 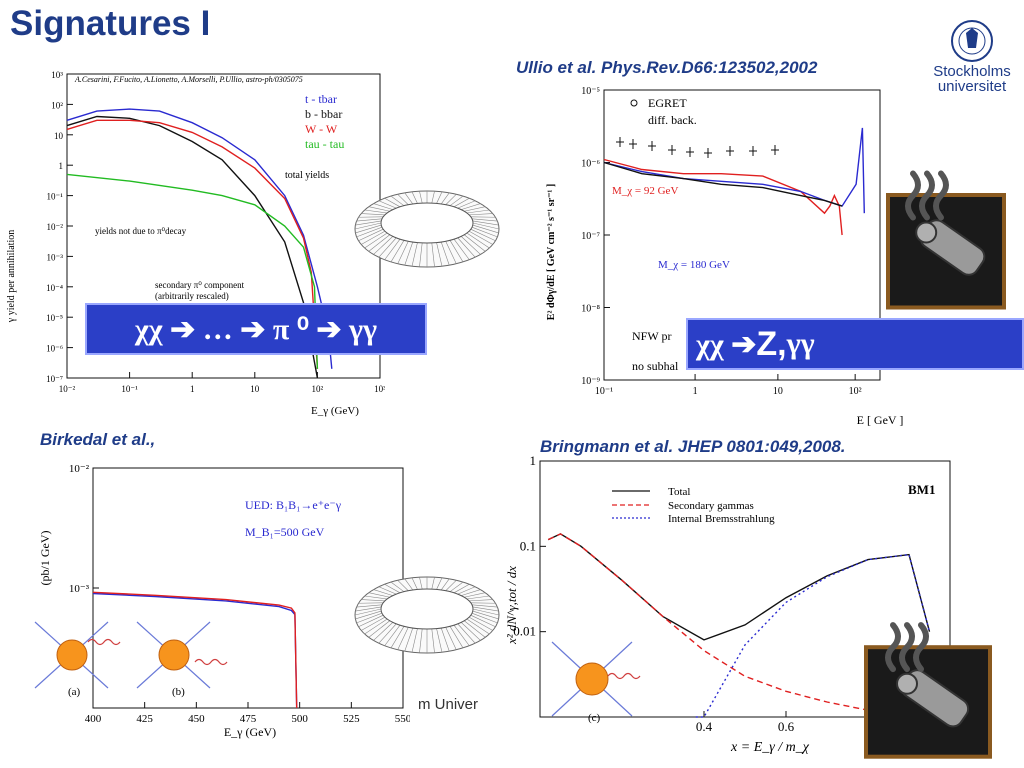 I want to click on plot-frame, so click(x=745, y=589).